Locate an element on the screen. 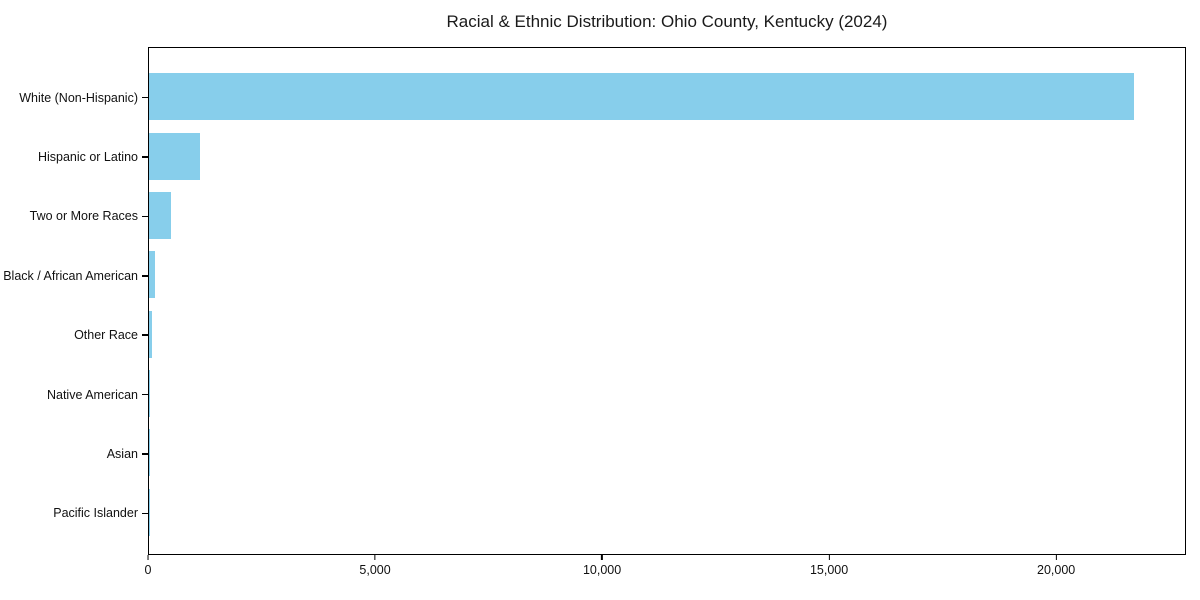  y-axis-label: Pacific Islander is located at coordinates (95, 513).